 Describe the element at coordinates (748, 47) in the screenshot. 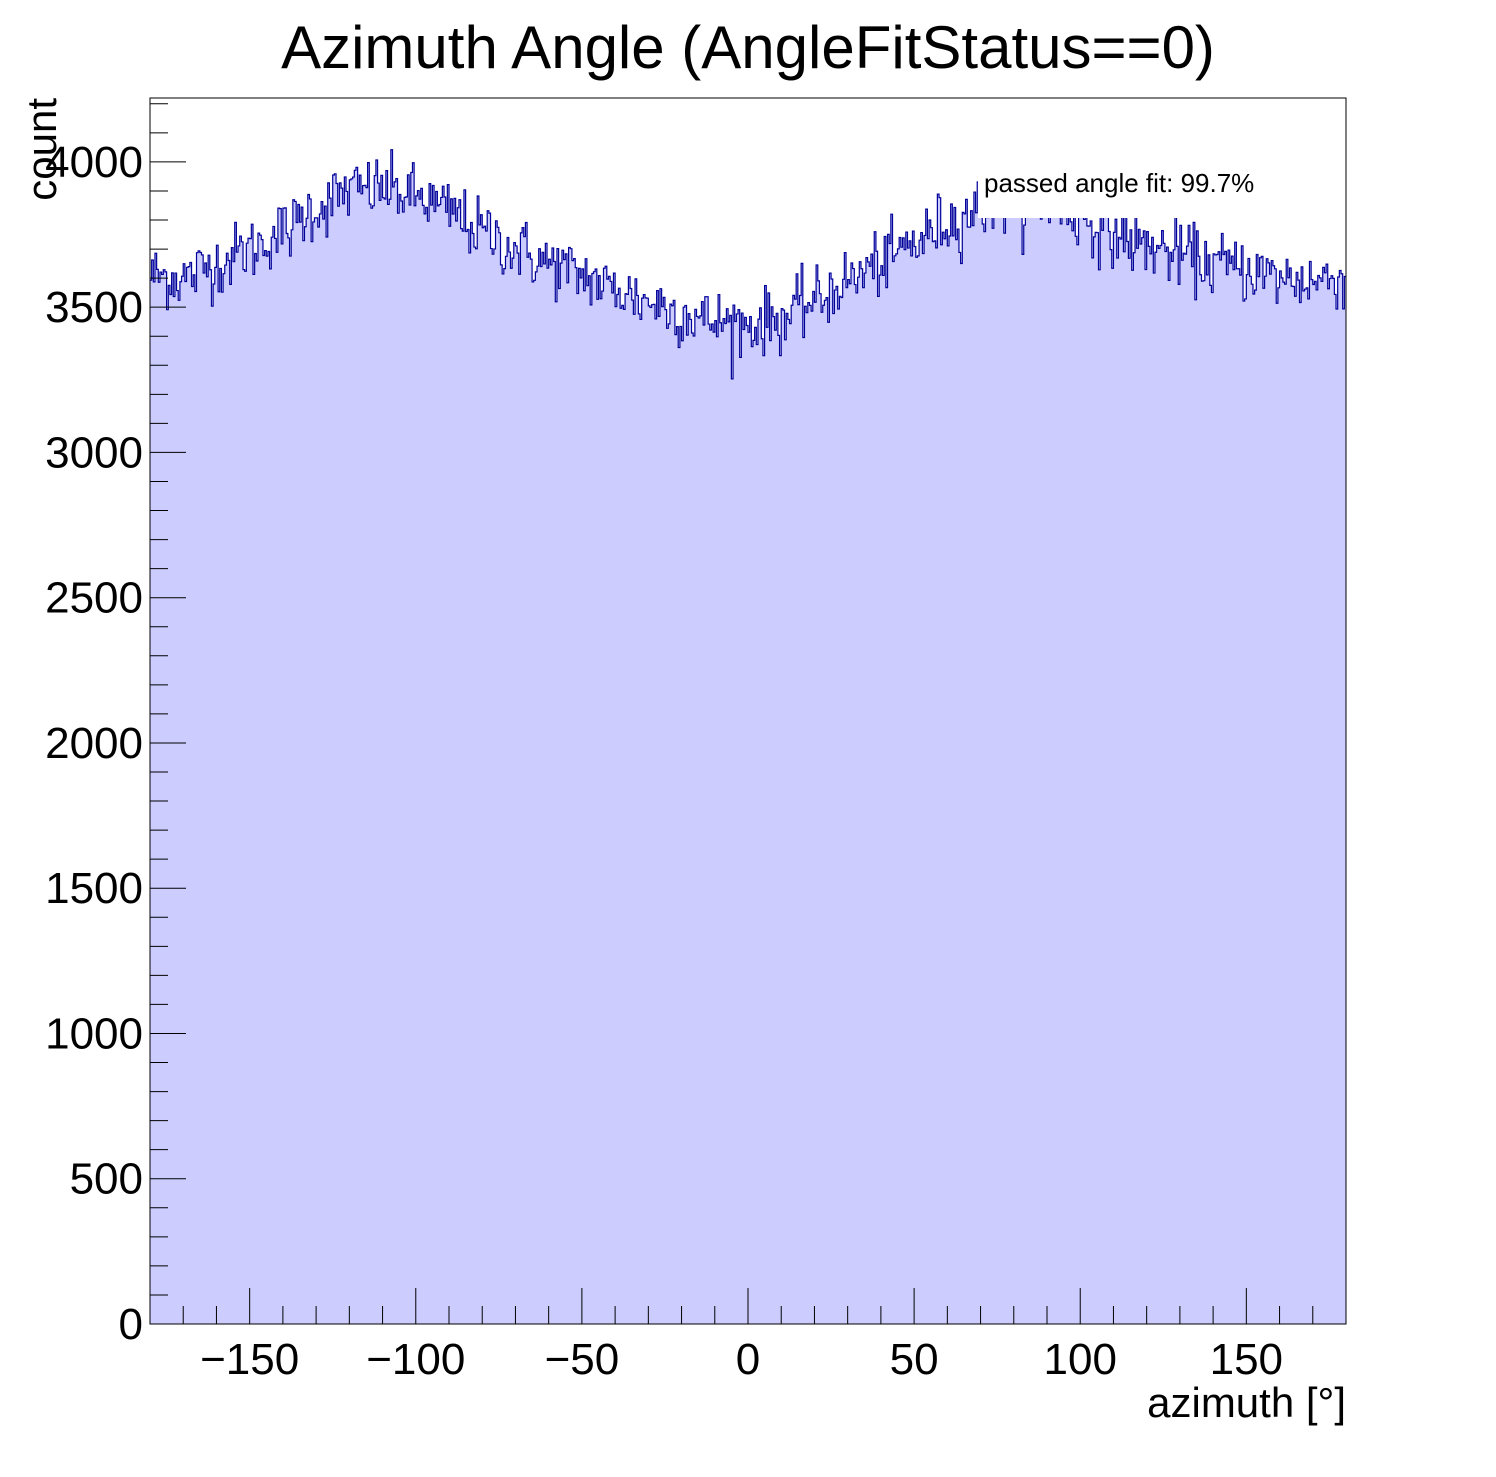

I see `chart-title: Azimuth Angle (AngleFitStatus==0)` at that location.